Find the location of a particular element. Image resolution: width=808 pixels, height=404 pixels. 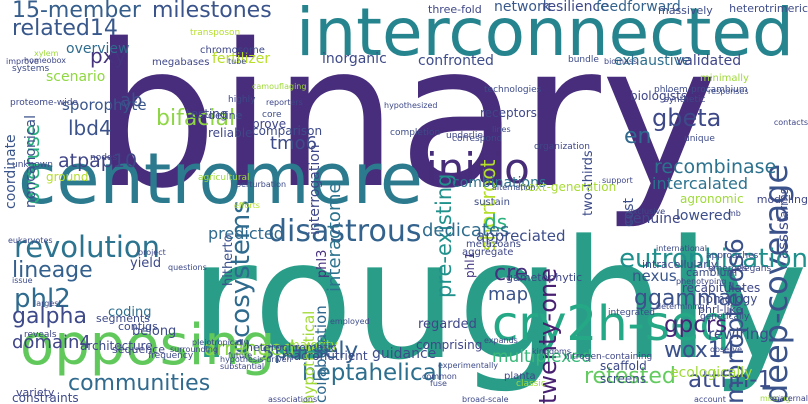

word-common: common is located at coordinates (439, 376).